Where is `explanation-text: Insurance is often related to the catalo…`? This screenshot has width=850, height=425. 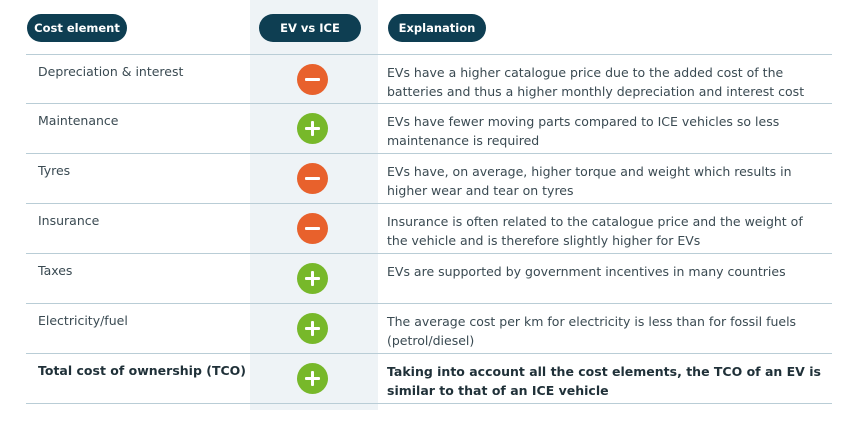 explanation-text: Insurance is often related to the catalo… is located at coordinates (595, 231).